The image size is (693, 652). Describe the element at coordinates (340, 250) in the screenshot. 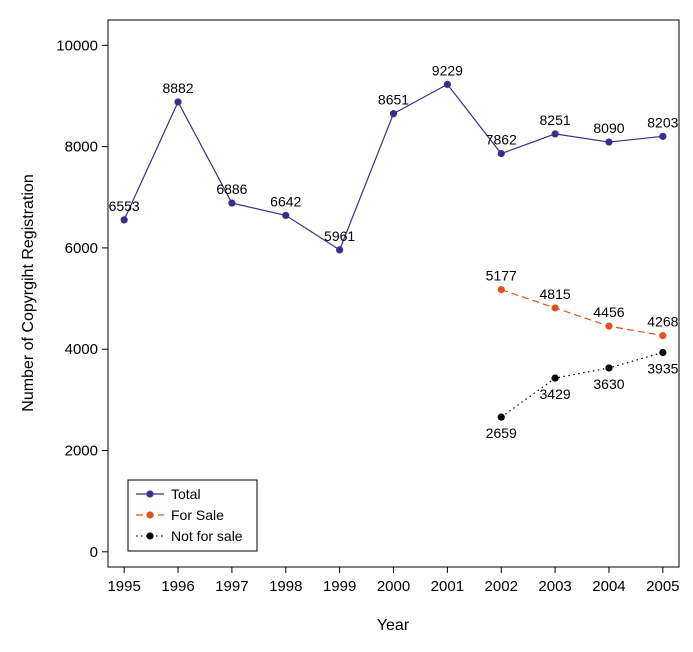

I see `point-total-1999` at that location.